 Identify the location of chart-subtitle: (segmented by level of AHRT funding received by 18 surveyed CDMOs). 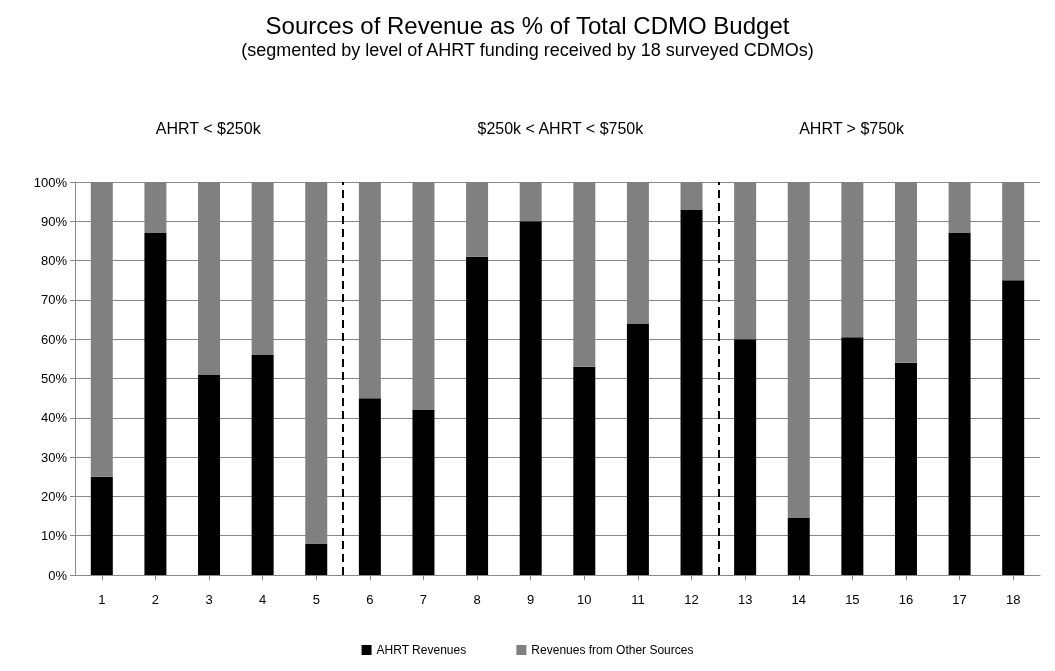
(527, 50).